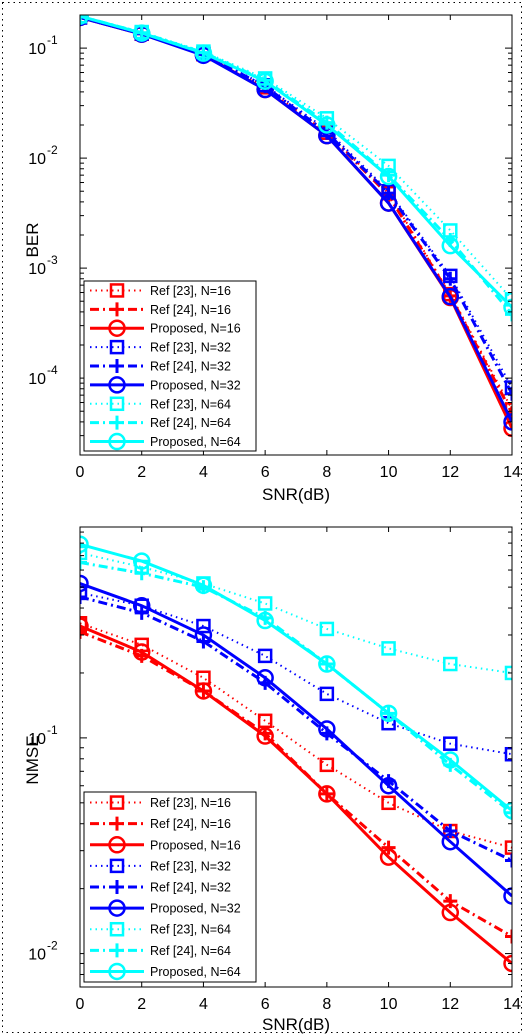 This screenshot has height=1035, width=524. What do you see at coordinates (507, 963) in the screenshot?
I see `nmse-series-2-point-7-circle-marker` at bounding box center [507, 963].